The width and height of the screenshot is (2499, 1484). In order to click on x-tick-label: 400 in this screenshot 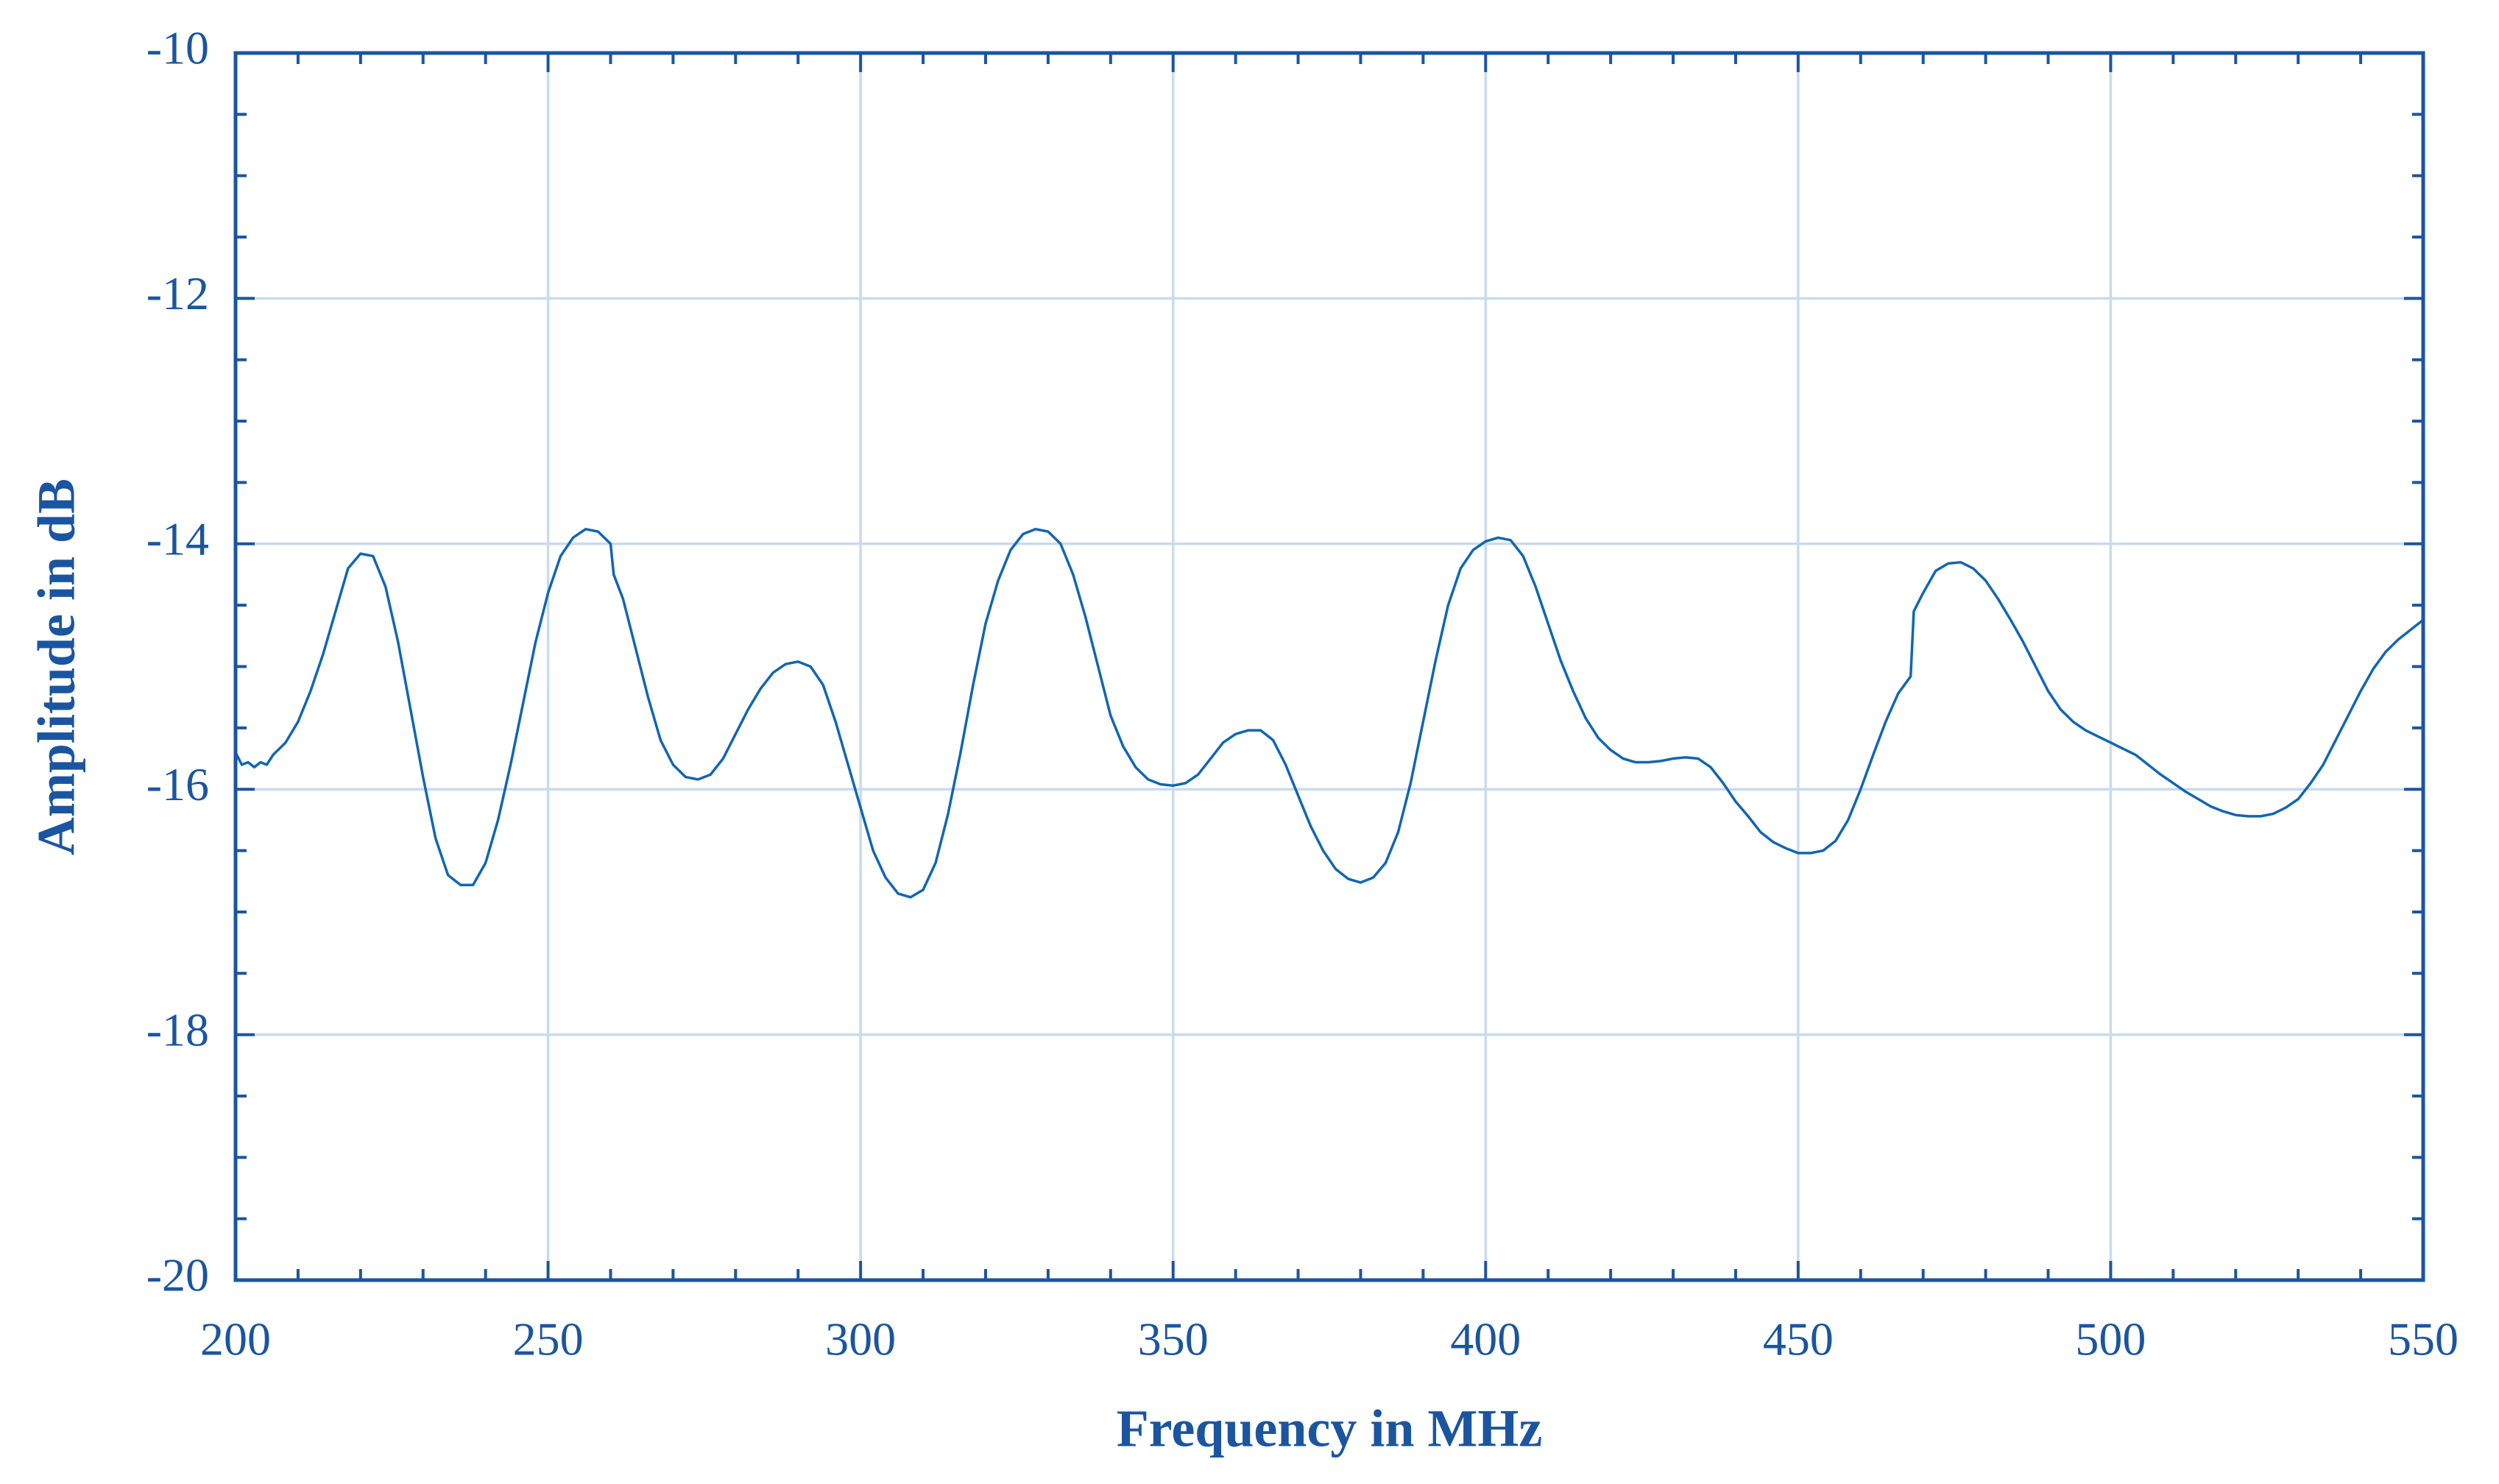, I will do `click(1486, 1339)`.